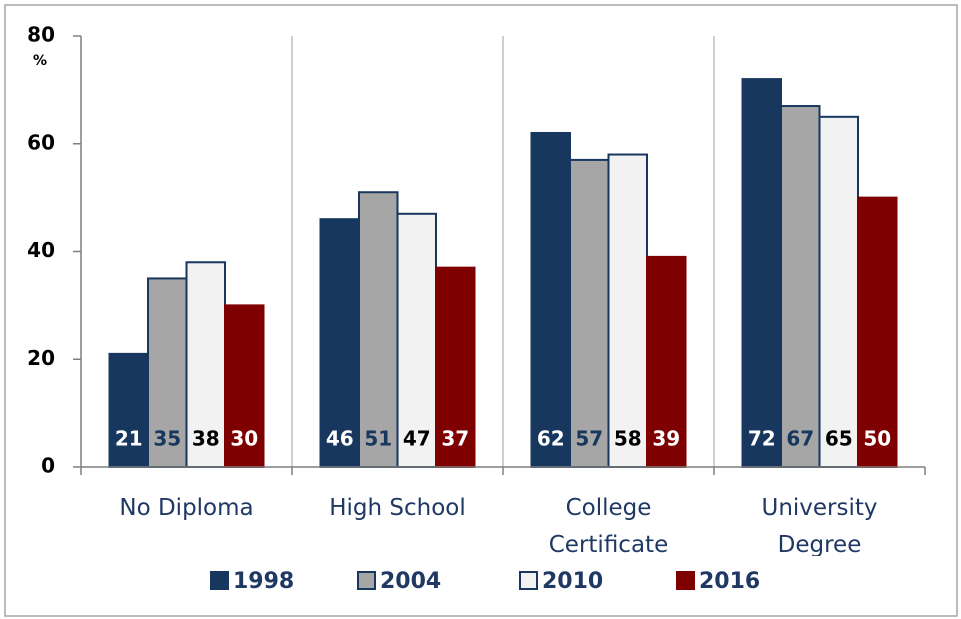 The height and width of the screenshot is (619, 961). I want to click on x-tick-label: College Certificate, so click(608, 525).